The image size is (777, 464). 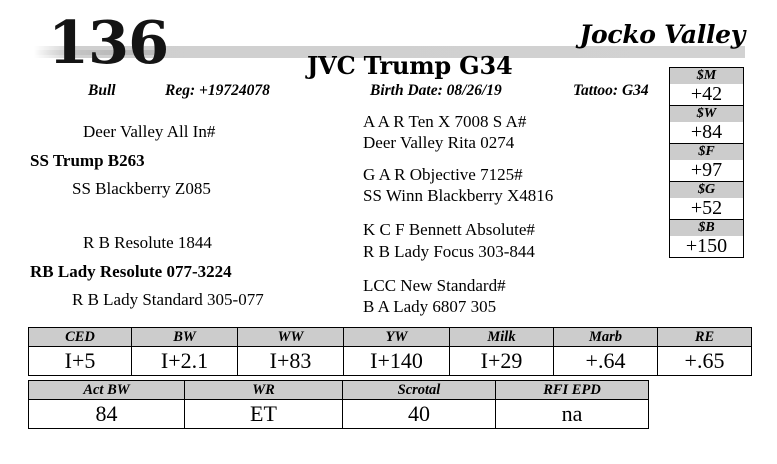 What do you see at coordinates (501, 337) in the screenshot?
I see `column-header-milk: Milk` at bounding box center [501, 337].